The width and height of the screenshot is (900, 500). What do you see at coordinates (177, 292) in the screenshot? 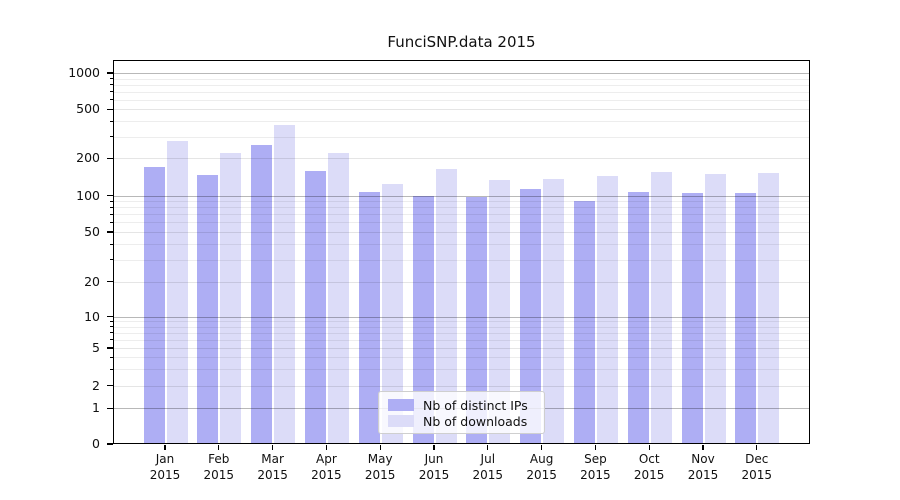
I see `bar-jan-downloads` at bounding box center [177, 292].